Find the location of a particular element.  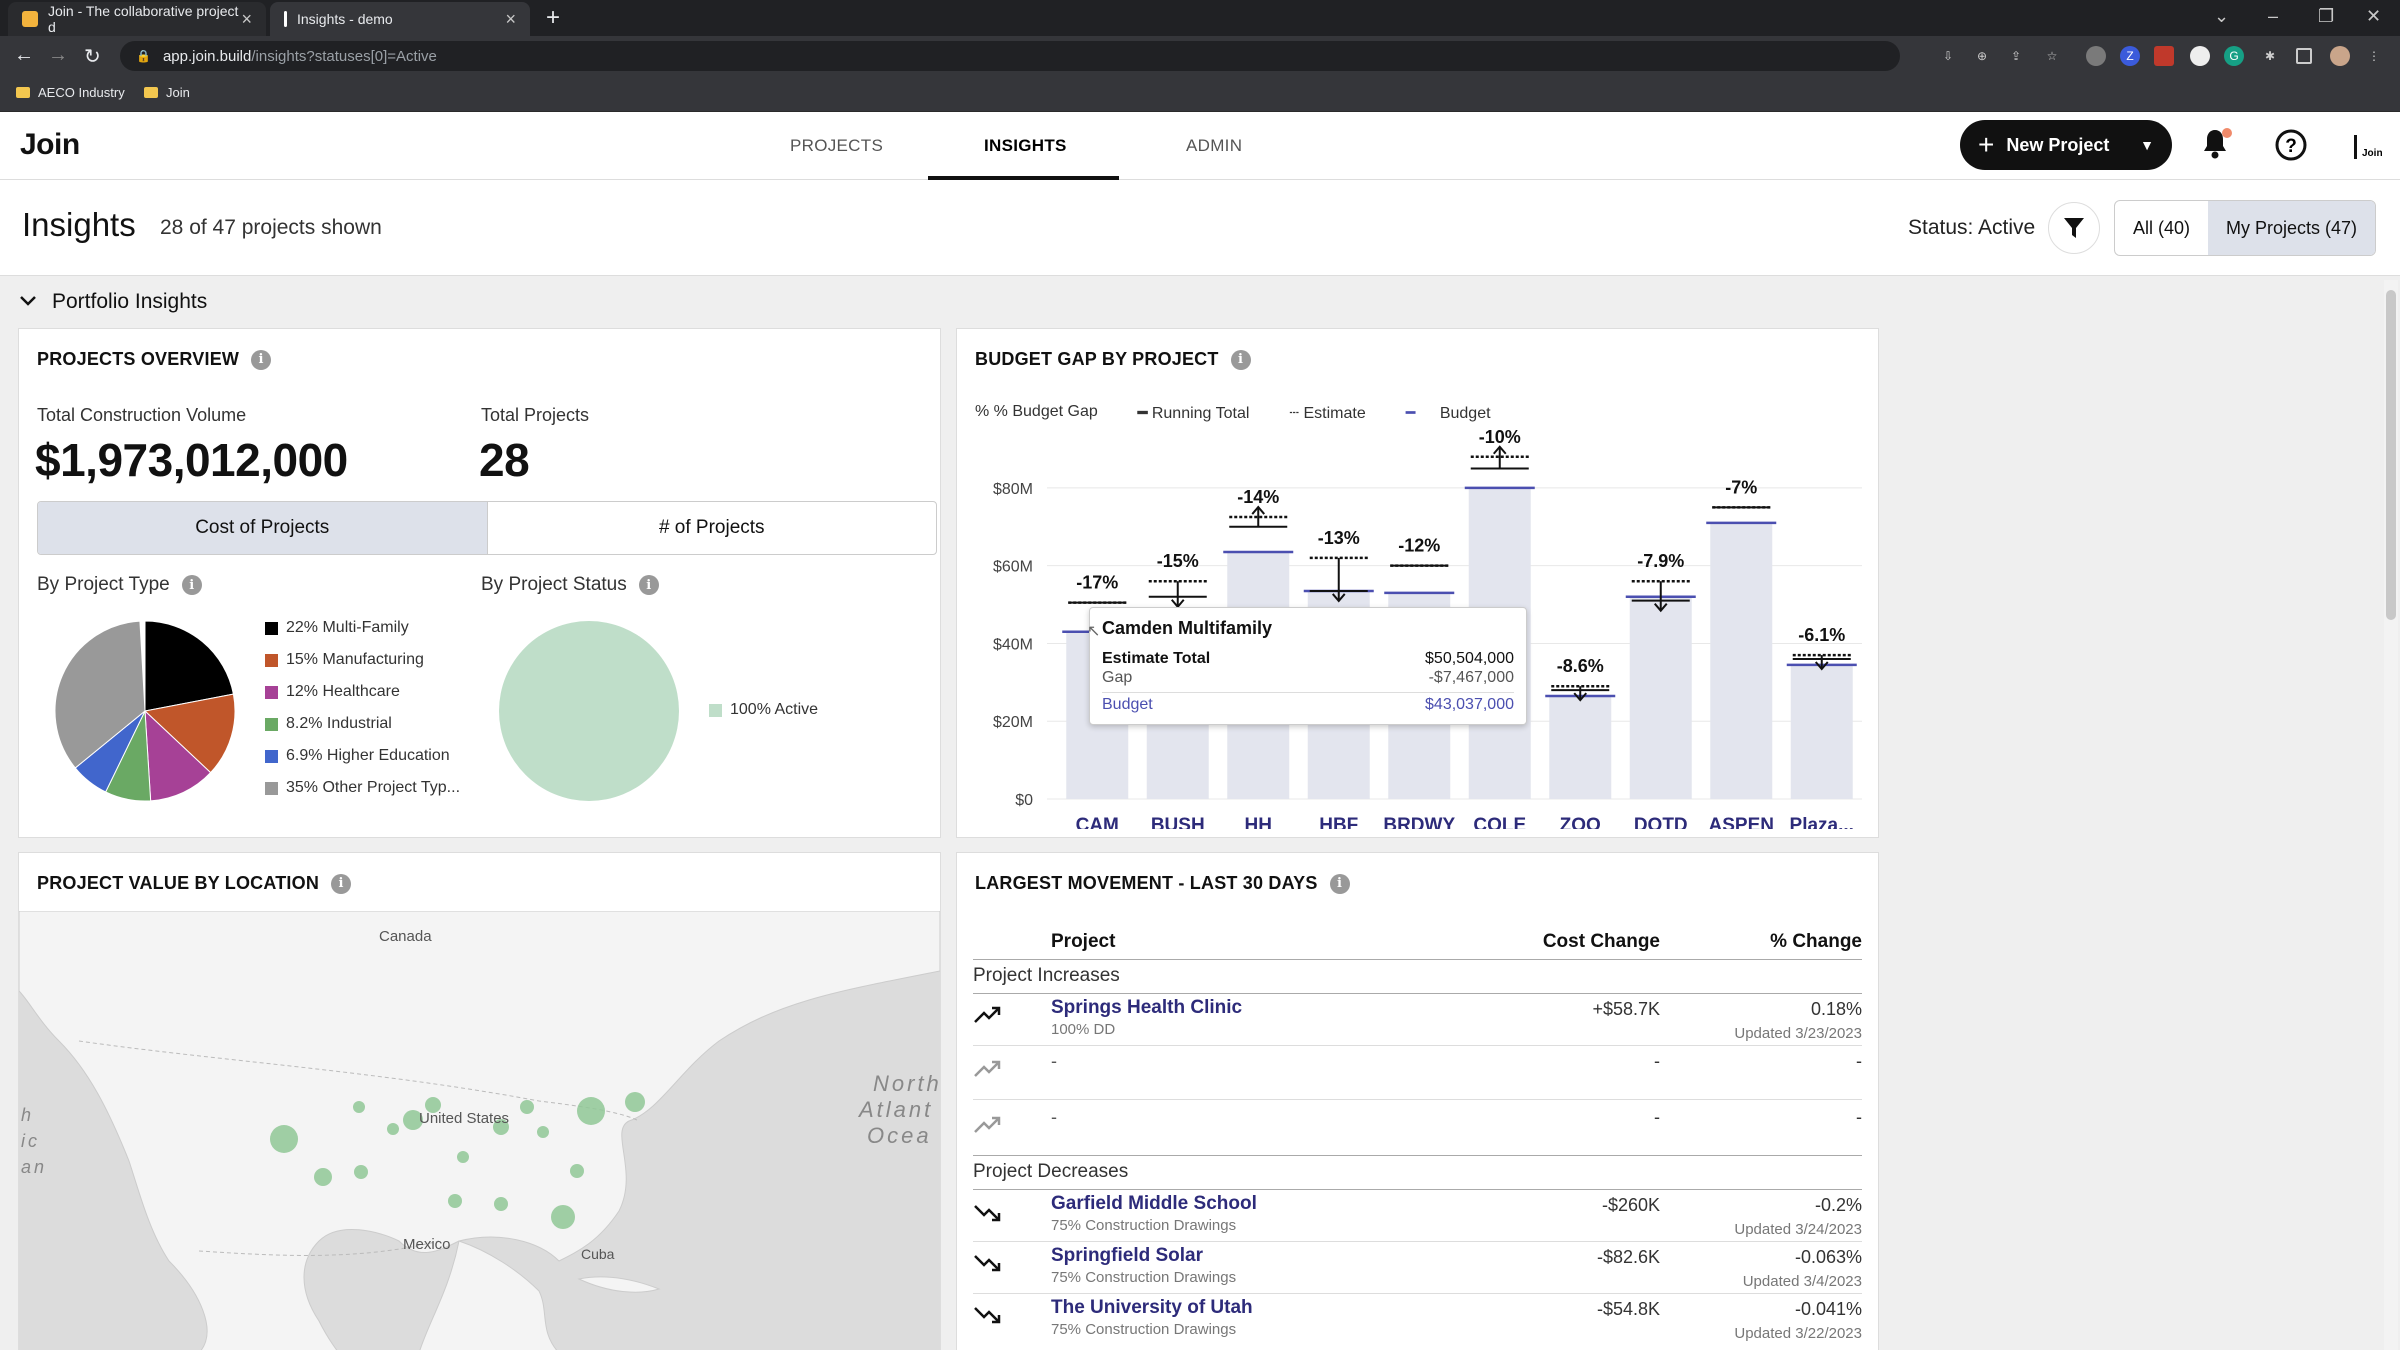

category-label: HBF is located at coordinates (1338, 822).